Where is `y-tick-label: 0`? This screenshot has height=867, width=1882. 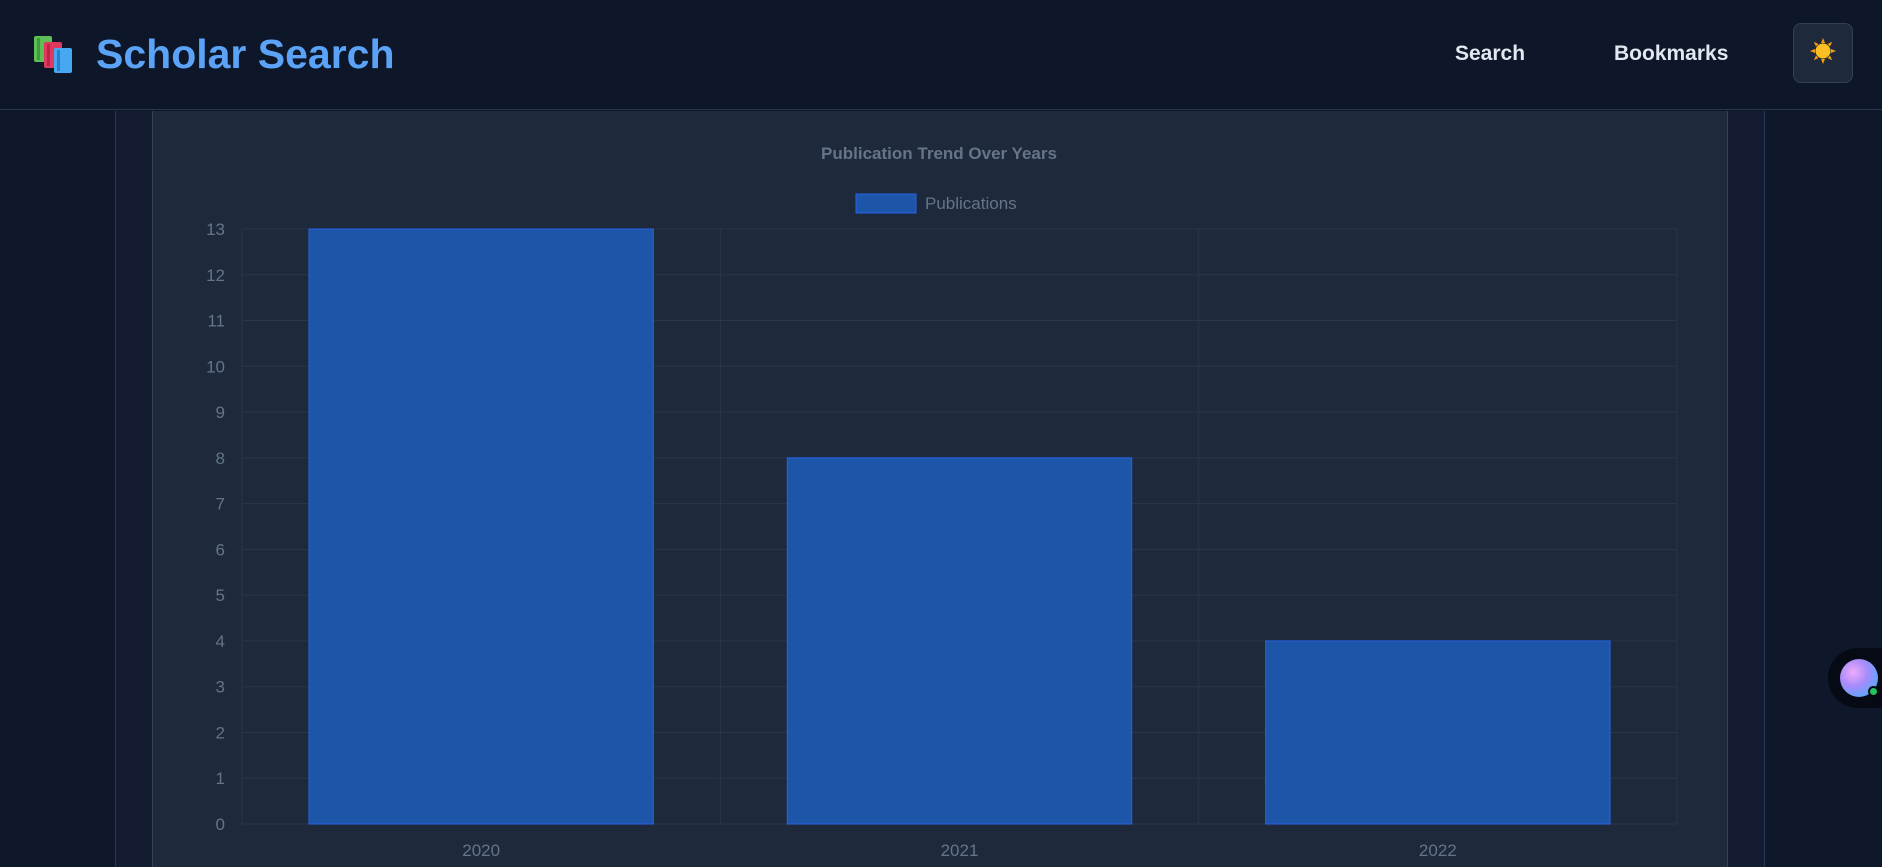
y-tick-label: 0 is located at coordinates (220, 824).